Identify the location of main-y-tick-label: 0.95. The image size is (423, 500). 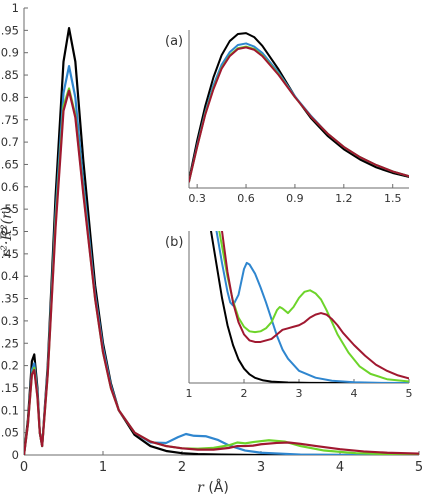
(9, 30).